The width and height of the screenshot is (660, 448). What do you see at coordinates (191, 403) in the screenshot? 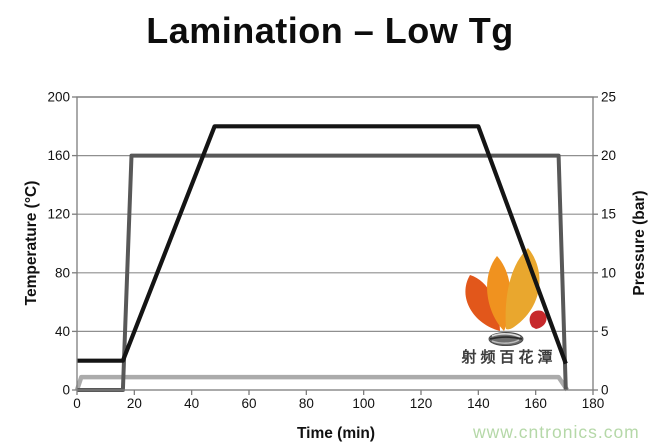
I see `x-tick-label: 40` at bounding box center [191, 403].